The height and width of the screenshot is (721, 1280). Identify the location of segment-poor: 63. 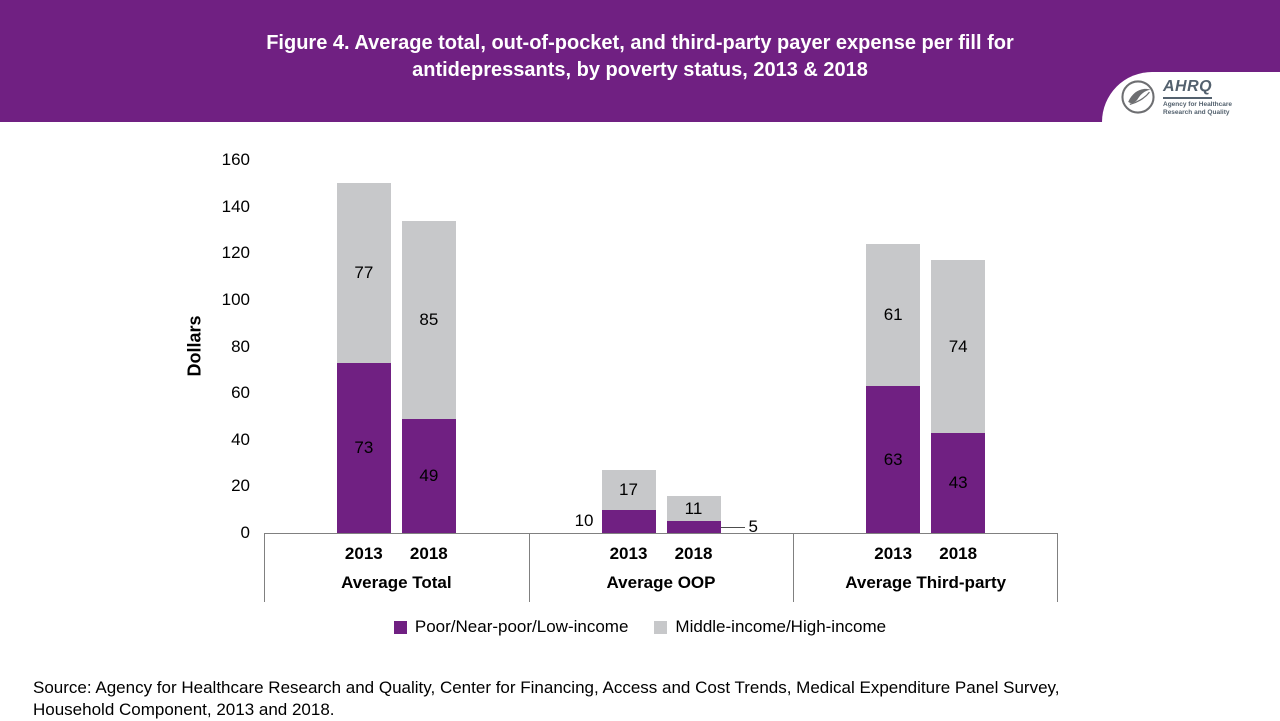
(893, 459).